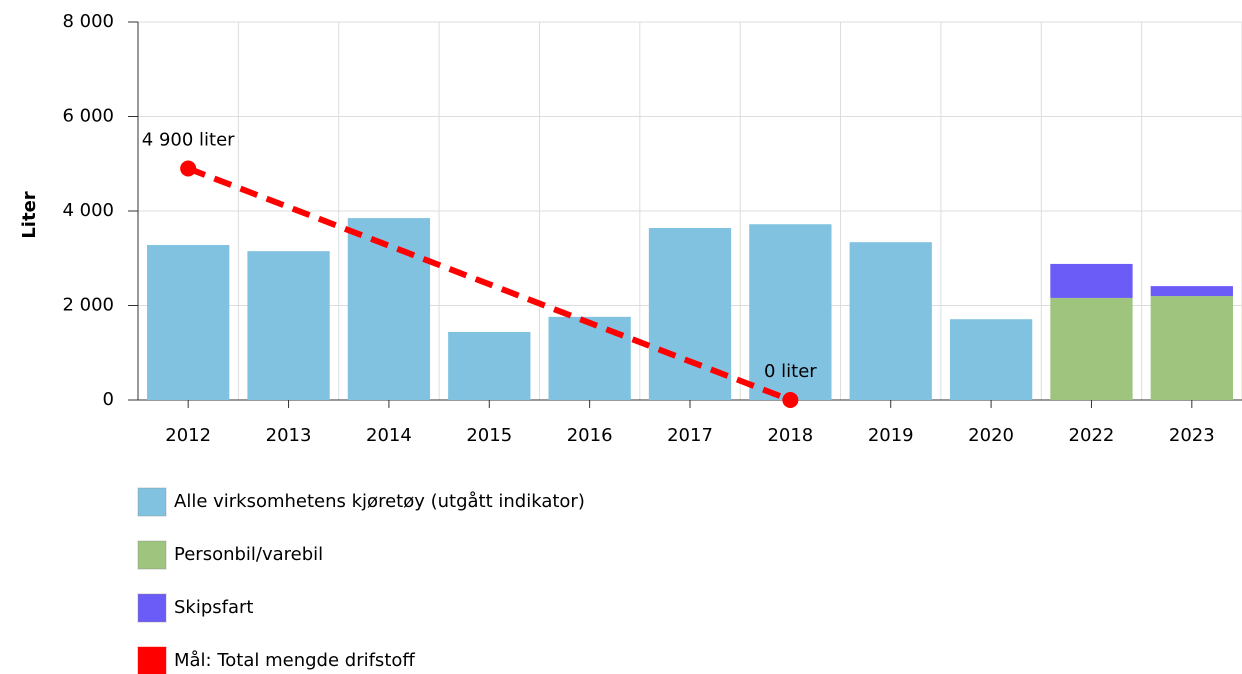 The width and height of the screenshot is (1242, 674). I want to click on x-tick-label: 2023, so click(1192, 435).